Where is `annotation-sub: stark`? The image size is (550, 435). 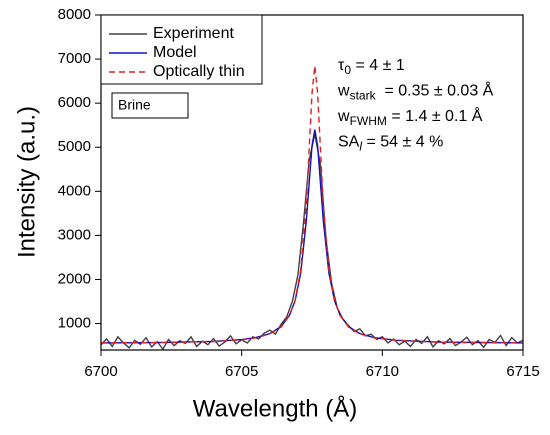
annotation-sub: stark is located at coordinates (363, 96).